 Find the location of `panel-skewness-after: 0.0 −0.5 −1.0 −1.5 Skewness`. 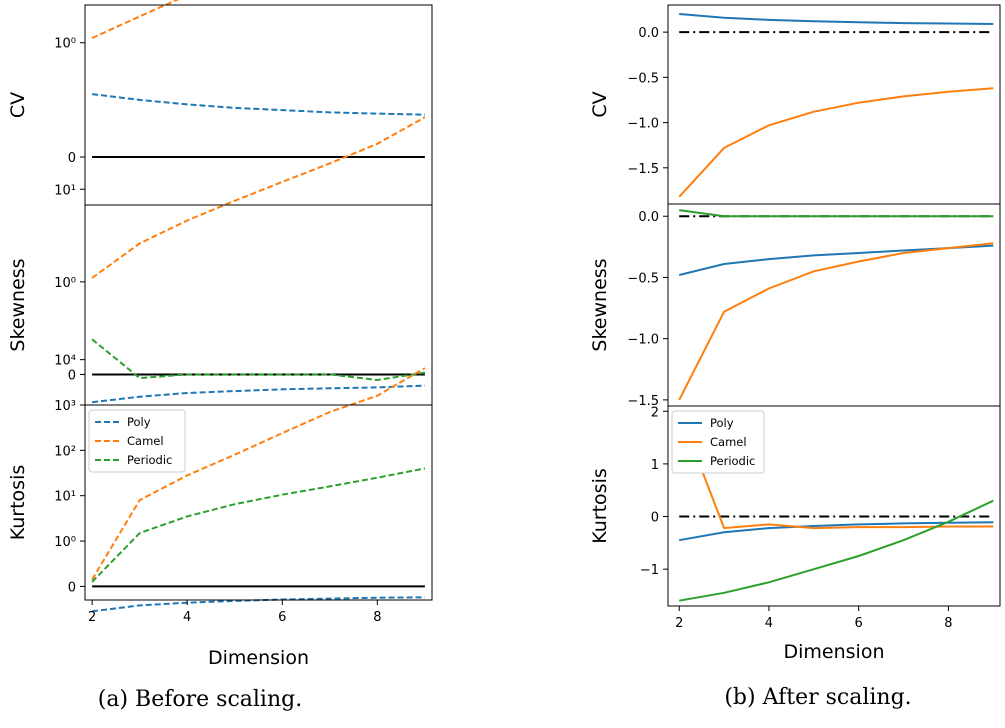

panel-skewness-after: 0.0 −0.5 −1.0 −1.5 Skewness is located at coordinates (795, 306).